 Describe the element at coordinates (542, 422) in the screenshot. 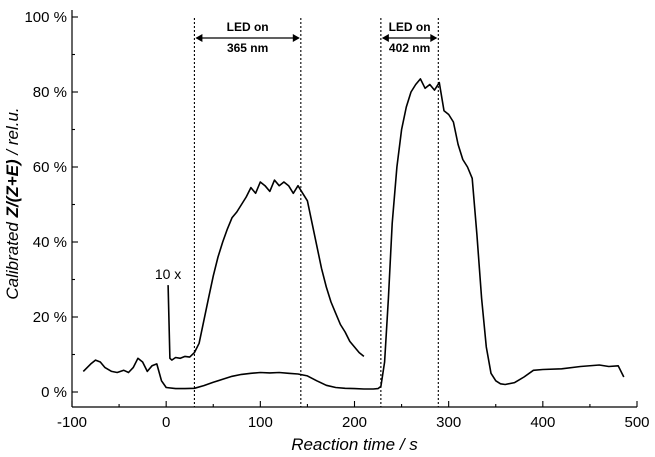

I see `x-tick-label: 400` at that location.